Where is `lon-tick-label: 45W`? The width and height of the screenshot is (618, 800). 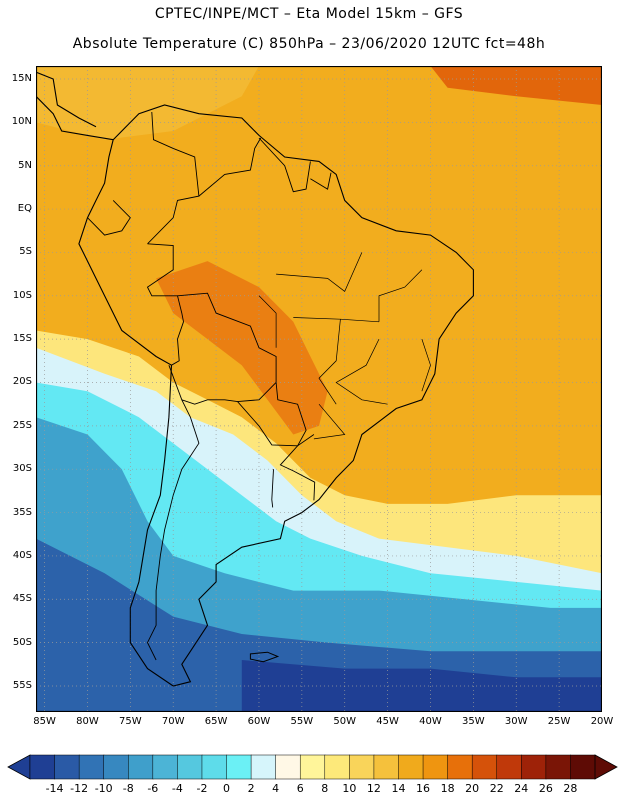
lon-tick-label: 45W is located at coordinates (387, 721).